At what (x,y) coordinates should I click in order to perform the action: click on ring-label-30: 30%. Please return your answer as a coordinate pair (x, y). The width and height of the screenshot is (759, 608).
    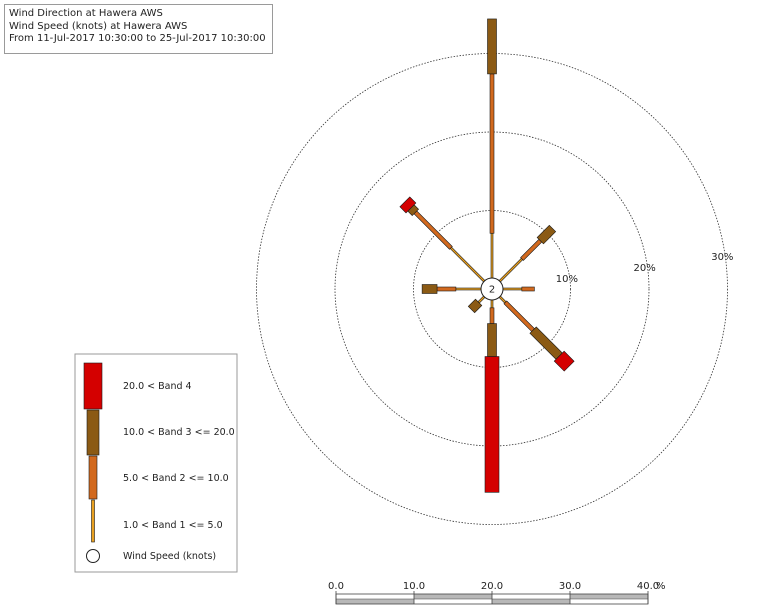
    Looking at the image, I should click on (722, 257).